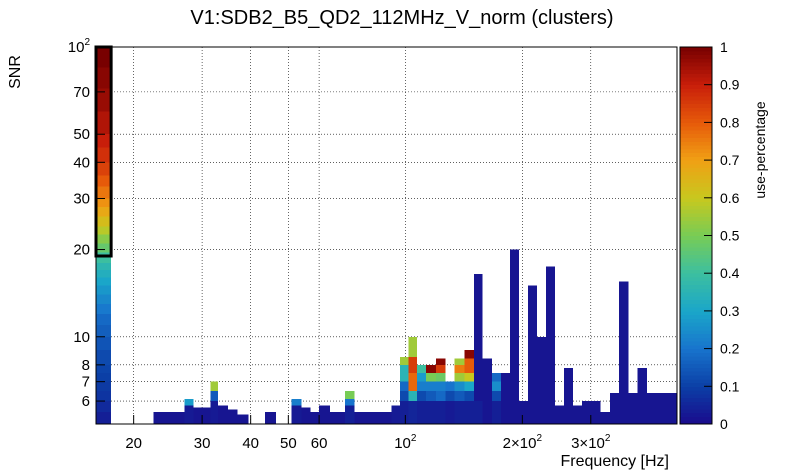 This screenshot has height=472, width=805. What do you see at coordinates (81, 250) in the screenshot?
I see `y-tick-label: 20` at bounding box center [81, 250].